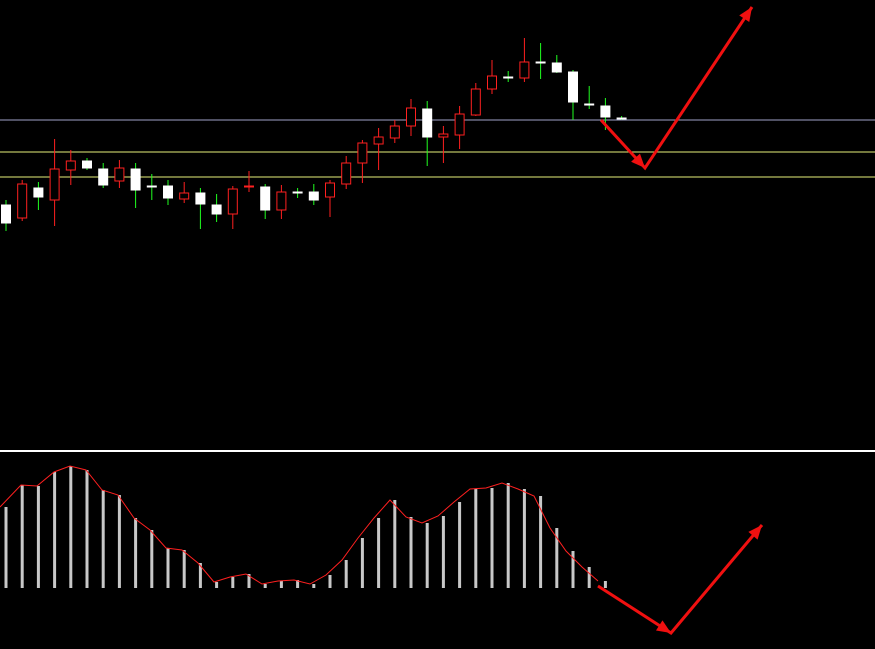 This screenshot has width=875, height=649. Describe the element at coordinates (680, 579) in the screenshot. I see `oscillator-projection-arrow` at that location.